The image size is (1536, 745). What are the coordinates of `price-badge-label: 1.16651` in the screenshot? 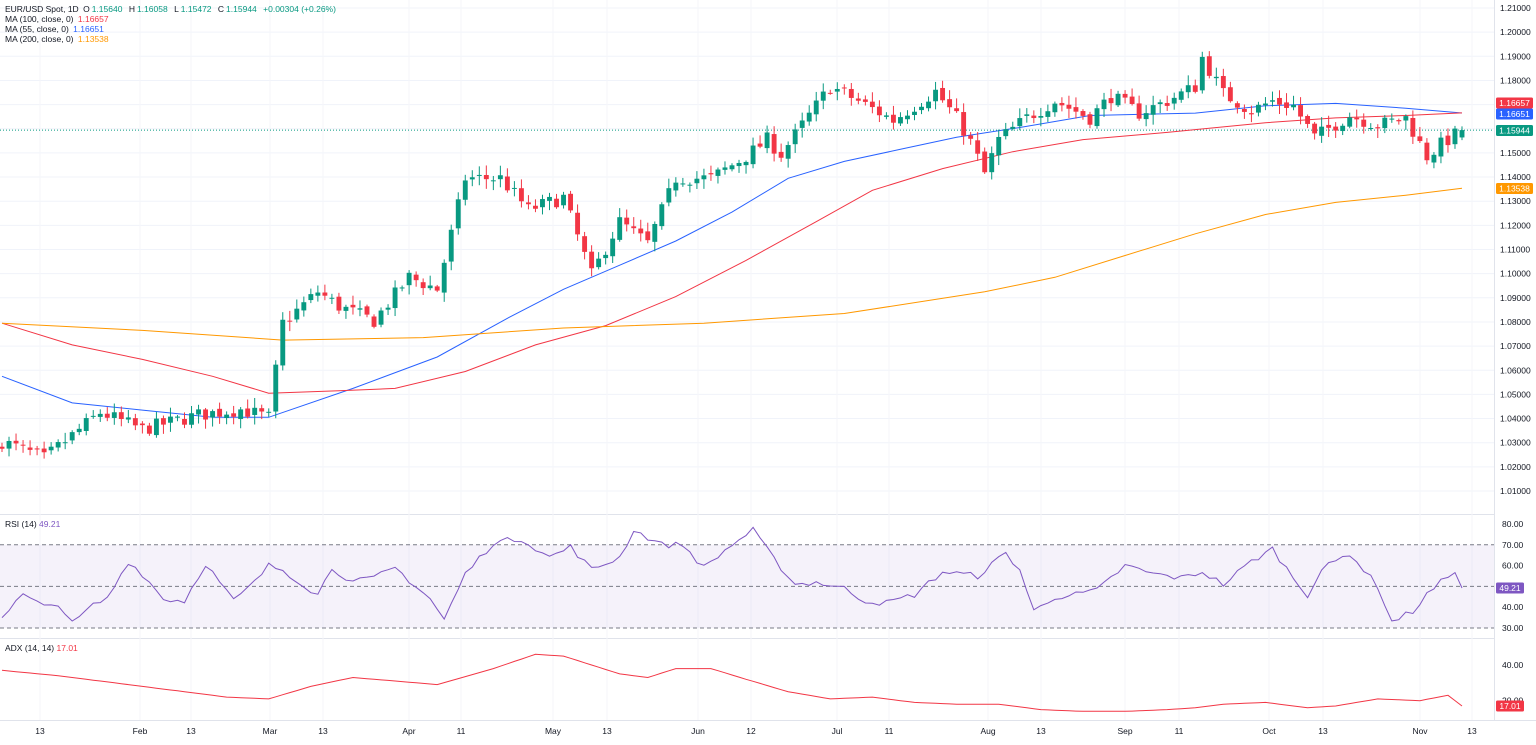 It's located at (1514, 114).